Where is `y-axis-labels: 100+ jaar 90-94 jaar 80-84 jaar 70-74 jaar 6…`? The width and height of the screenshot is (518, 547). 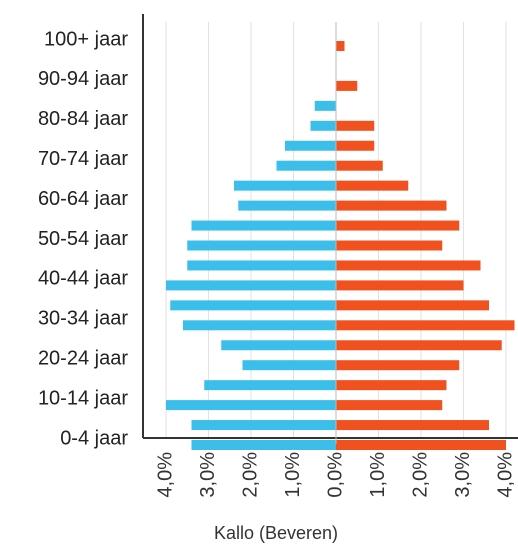 y-axis-labels: 100+ jaar 90-94 jaar 80-84 jaar 70-74 jaar 6… is located at coordinates (83, 238).